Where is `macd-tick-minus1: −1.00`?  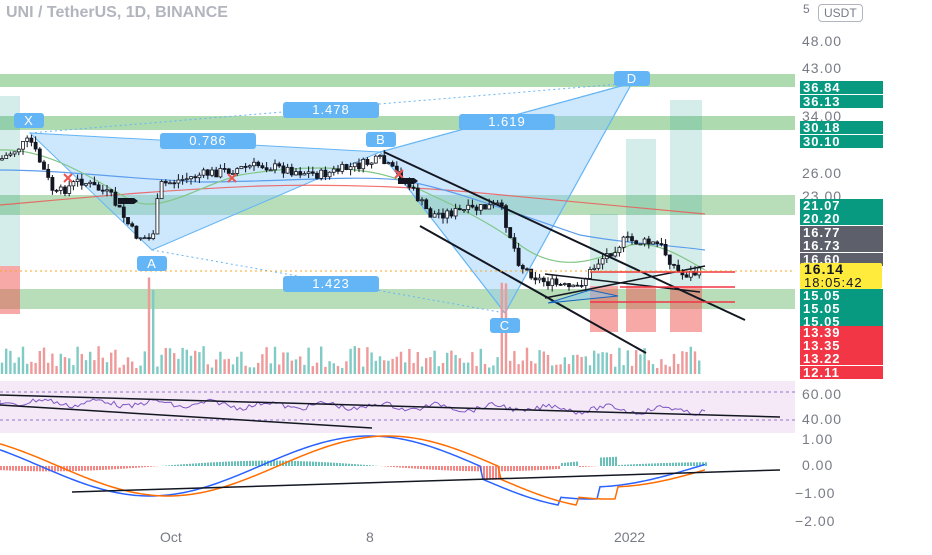 macd-tick-minus1: −1.00 is located at coordinates (815, 493).